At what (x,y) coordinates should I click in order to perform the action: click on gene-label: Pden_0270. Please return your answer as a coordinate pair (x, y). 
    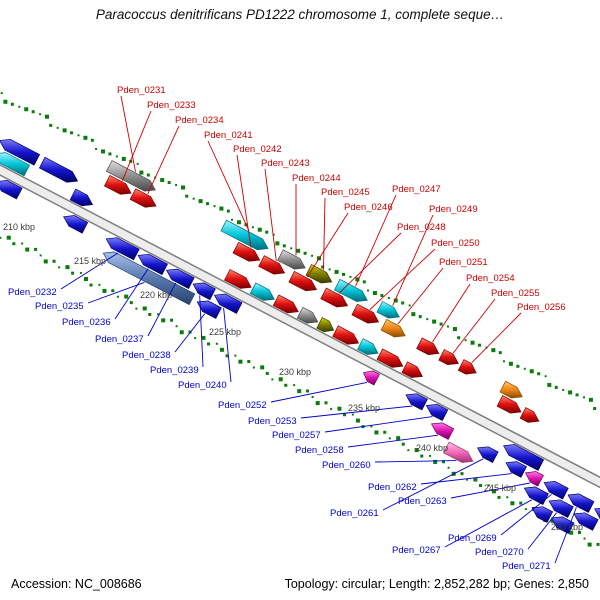
    Looking at the image, I should click on (499, 552).